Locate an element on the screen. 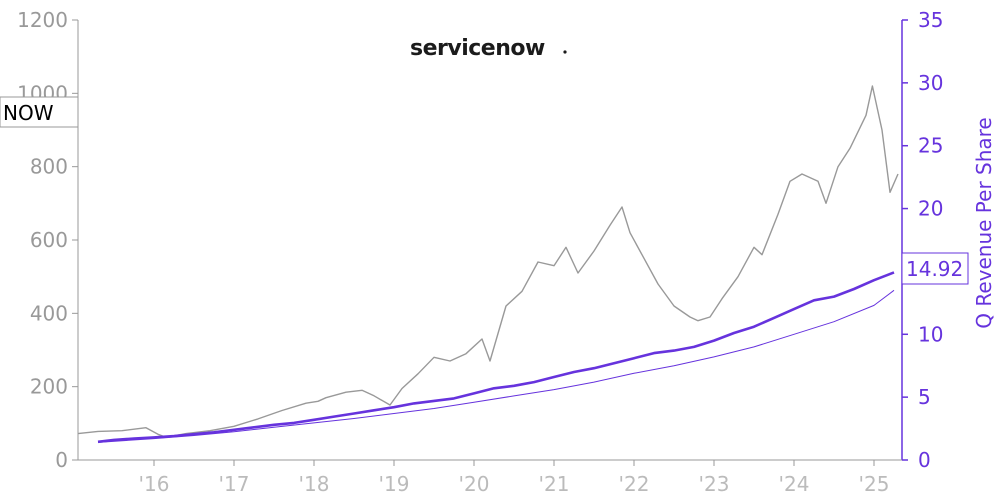  left-tick-label: 600 is located at coordinates (49, 240).